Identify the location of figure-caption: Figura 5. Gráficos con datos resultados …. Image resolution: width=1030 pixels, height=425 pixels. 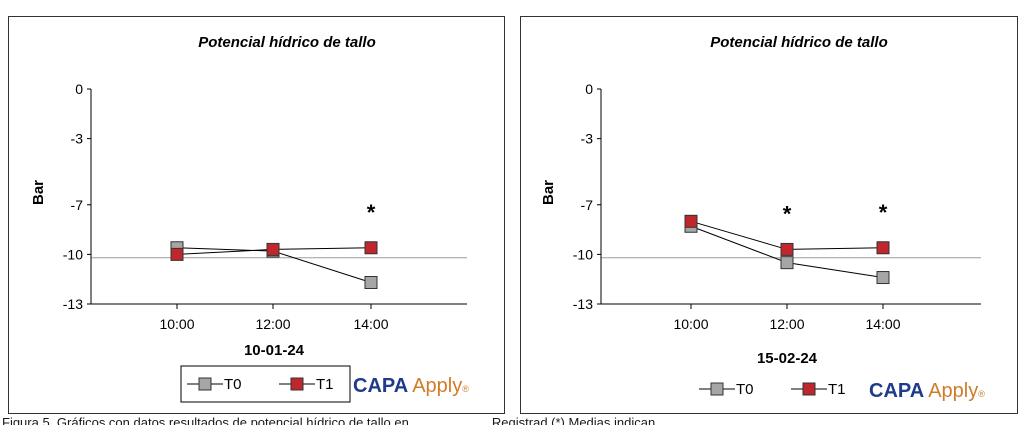
(515, 419).